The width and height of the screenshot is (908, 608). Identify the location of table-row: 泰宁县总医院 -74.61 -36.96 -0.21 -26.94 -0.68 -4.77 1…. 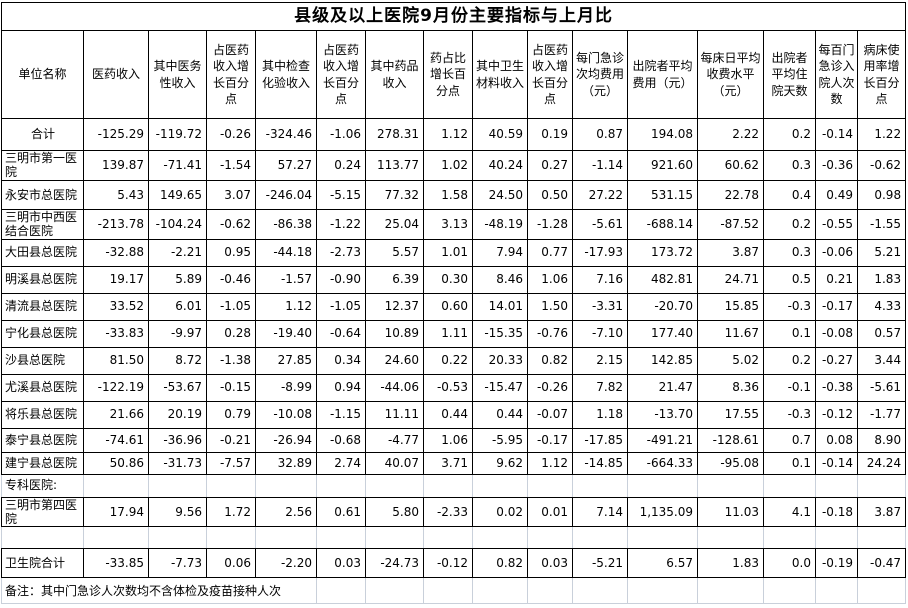
(454, 440).